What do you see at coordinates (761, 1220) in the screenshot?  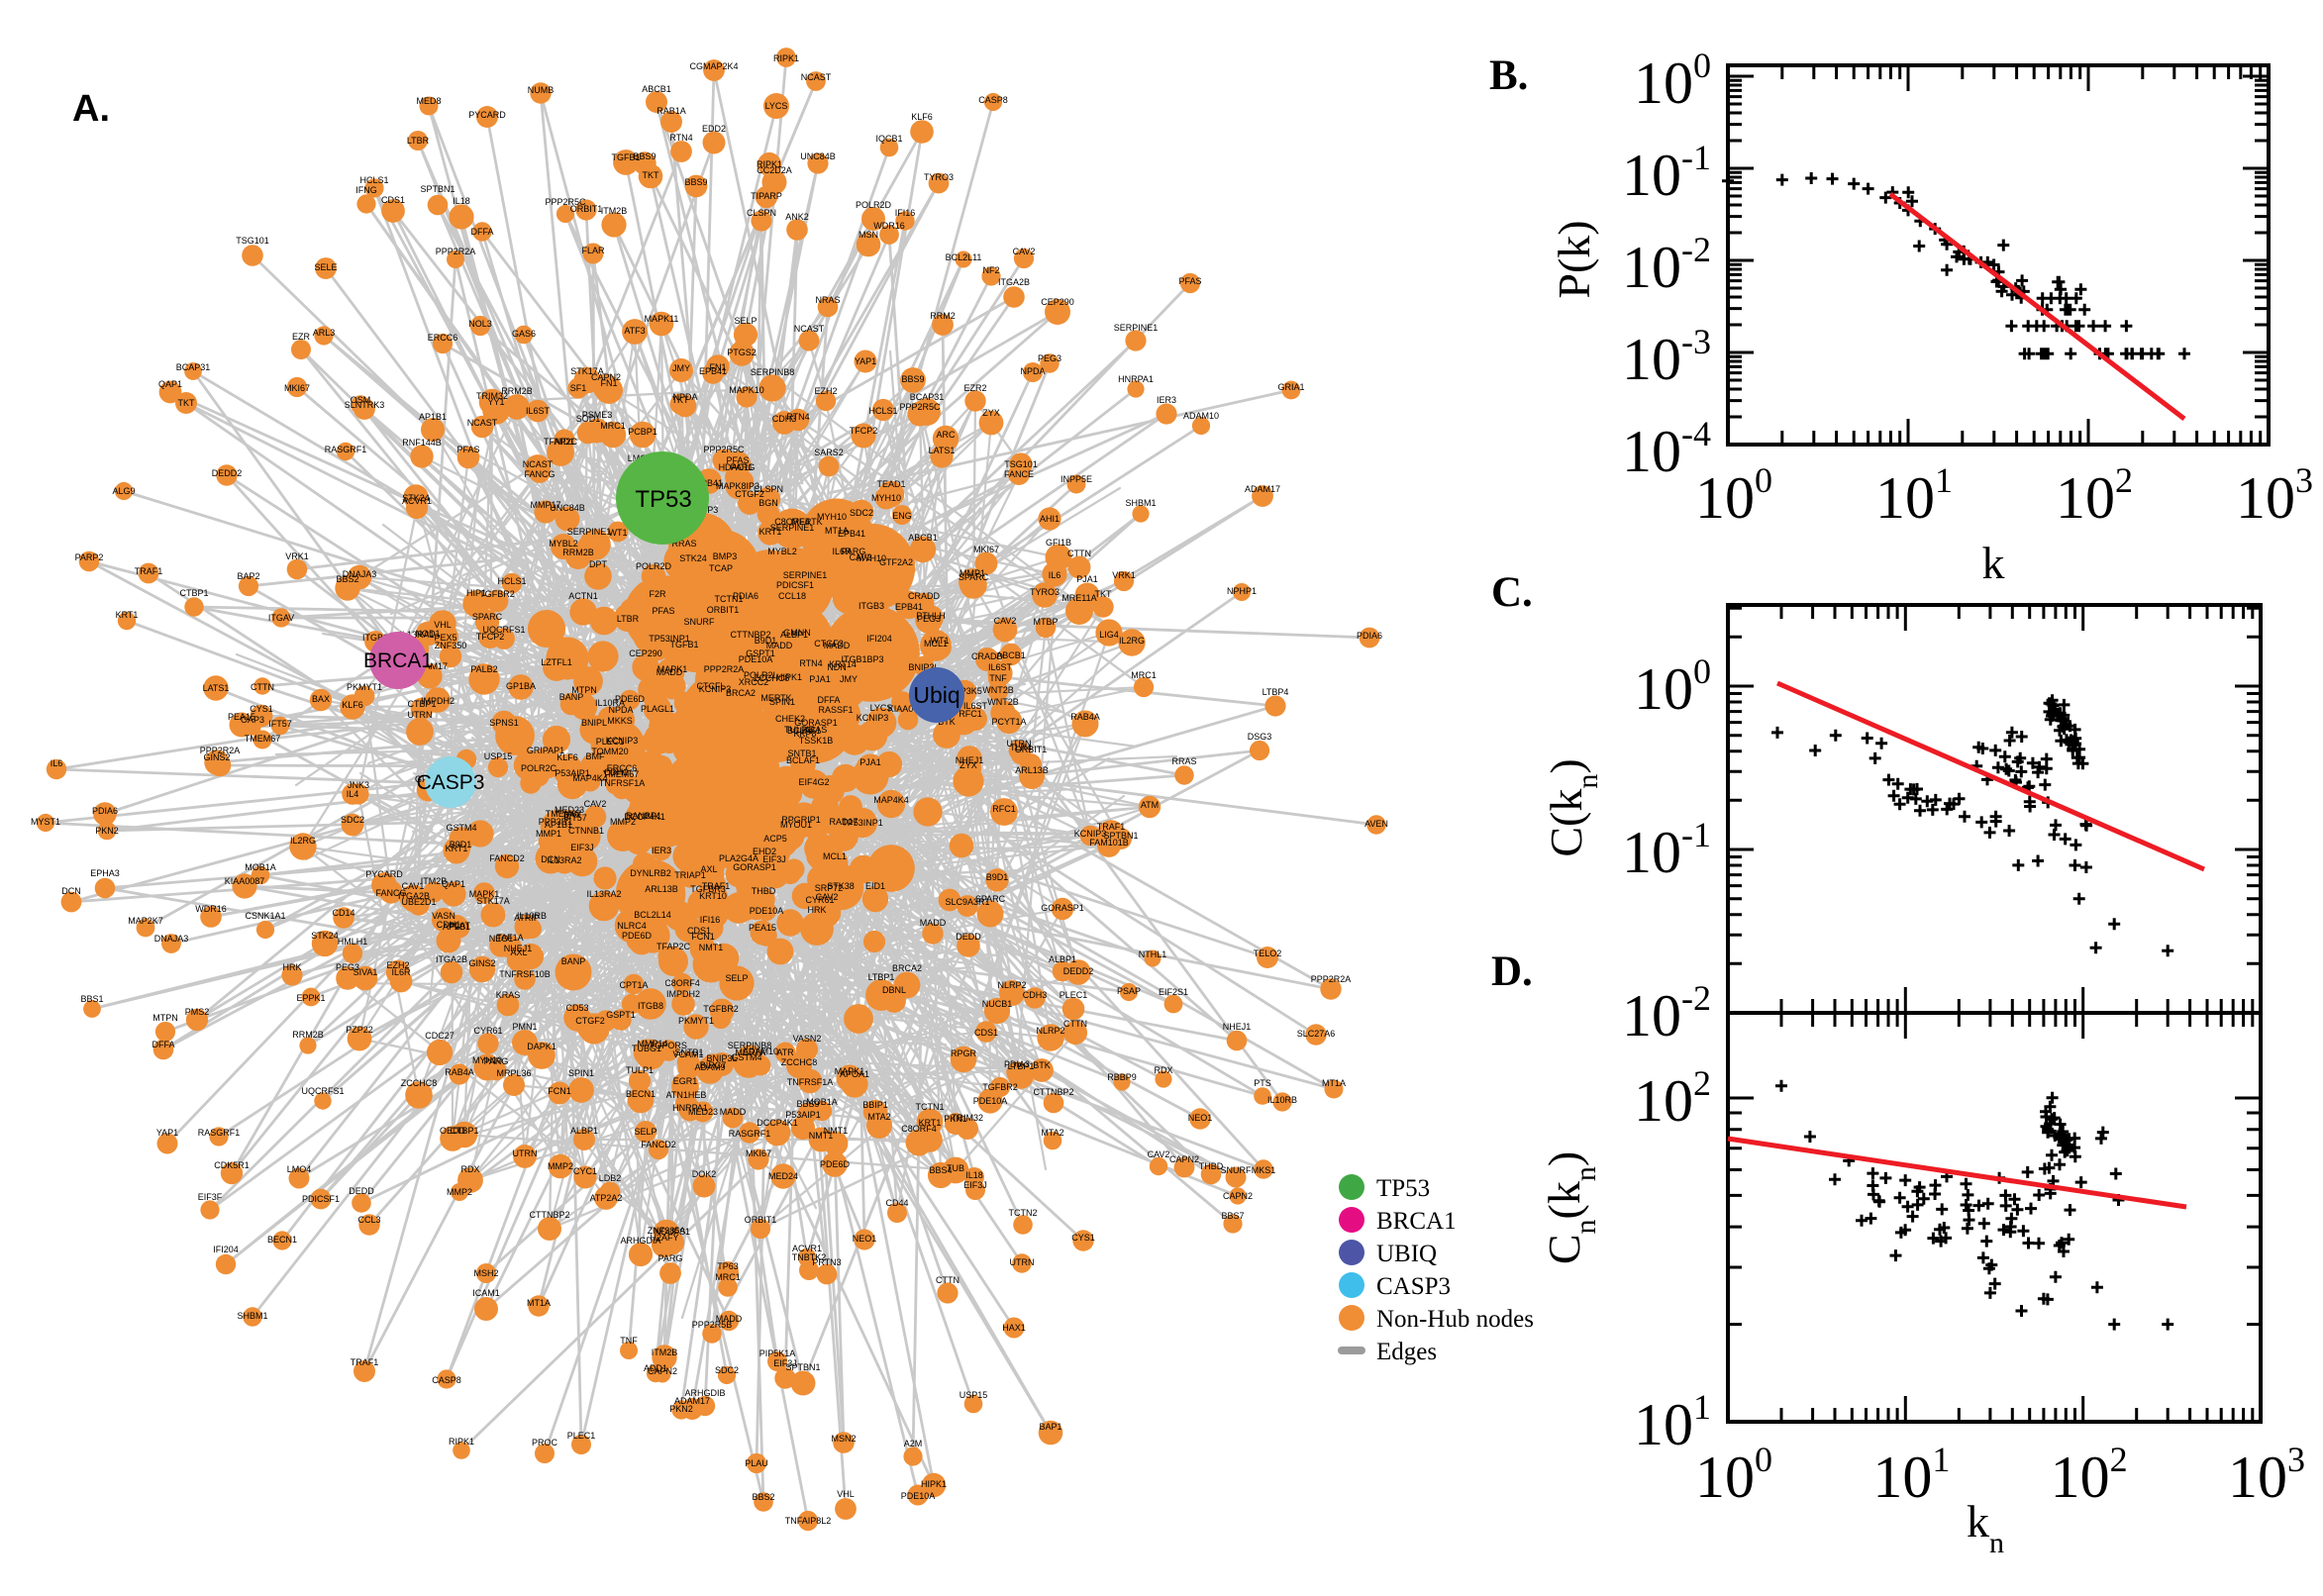 I see `svg-text: ORBIT1` at bounding box center [761, 1220].